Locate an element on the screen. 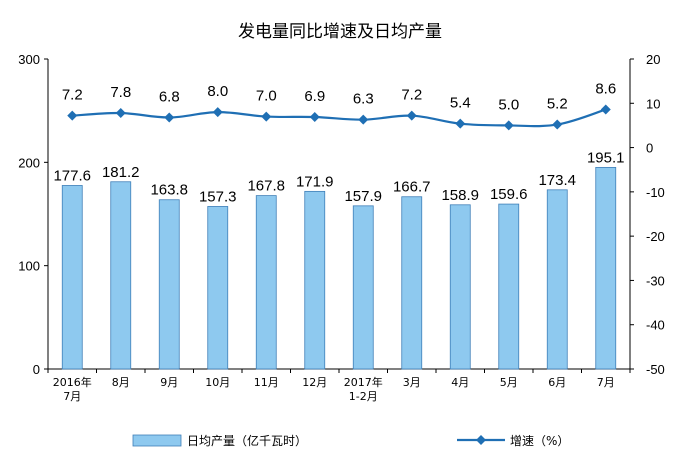  x-tick-label: 7月 is located at coordinates (606, 382).